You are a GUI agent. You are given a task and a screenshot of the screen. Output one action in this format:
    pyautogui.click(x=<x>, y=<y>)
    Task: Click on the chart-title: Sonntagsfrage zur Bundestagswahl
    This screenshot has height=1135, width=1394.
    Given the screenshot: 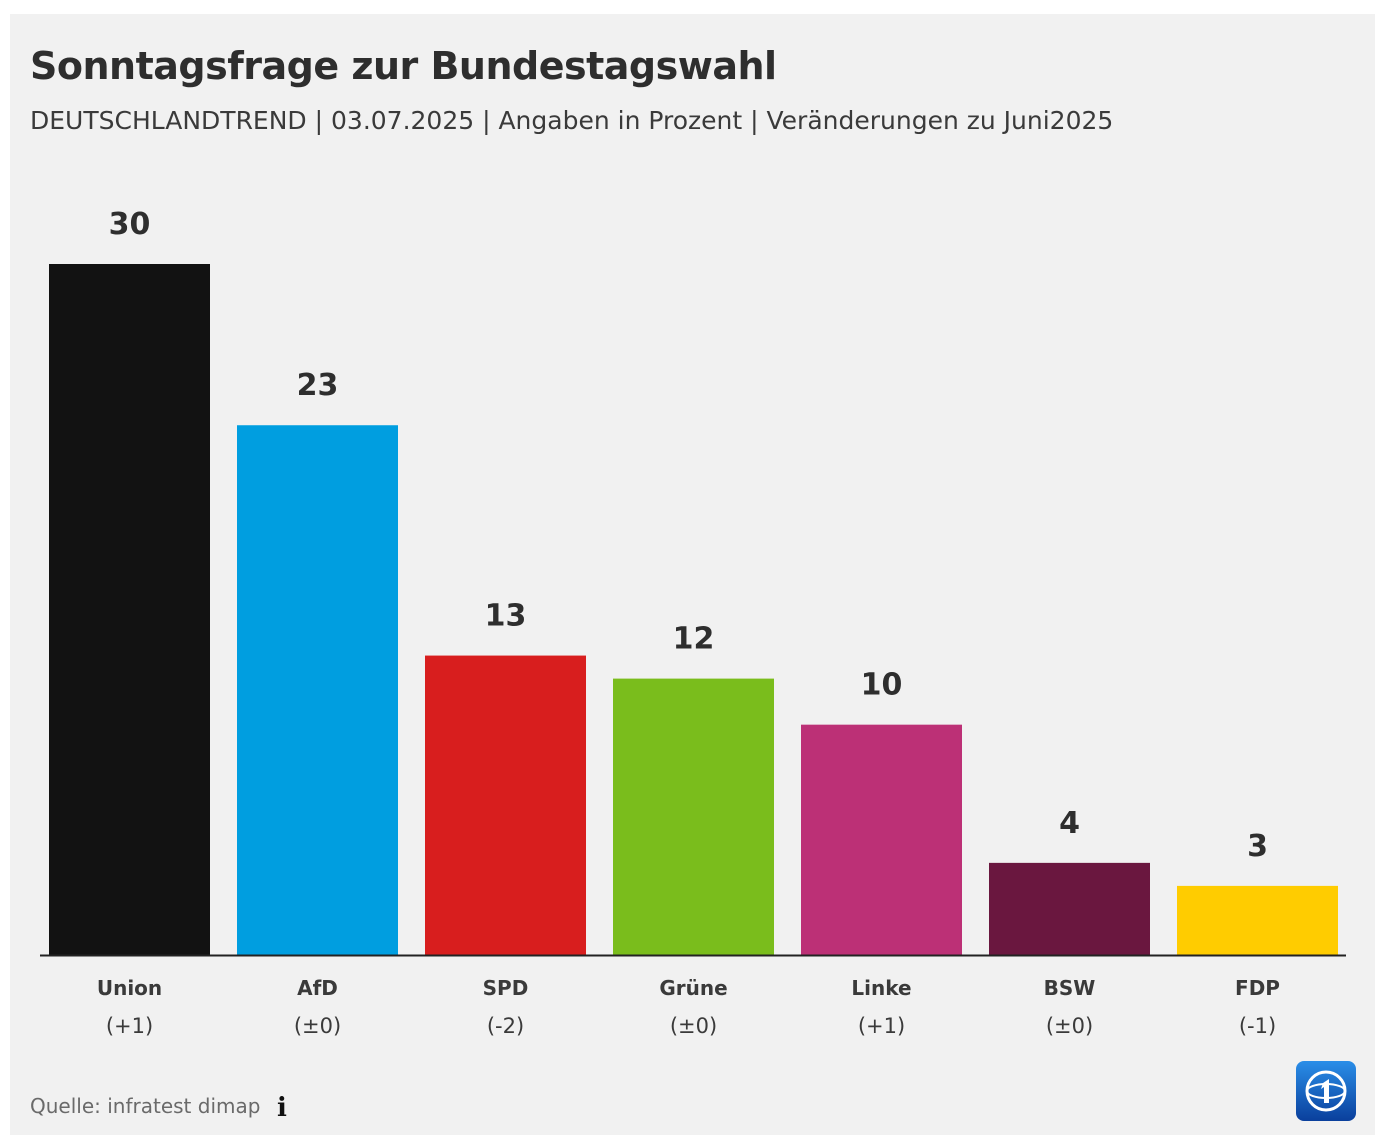 What is the action you would take?
    pyautogui.click(x=403, y=66)
    